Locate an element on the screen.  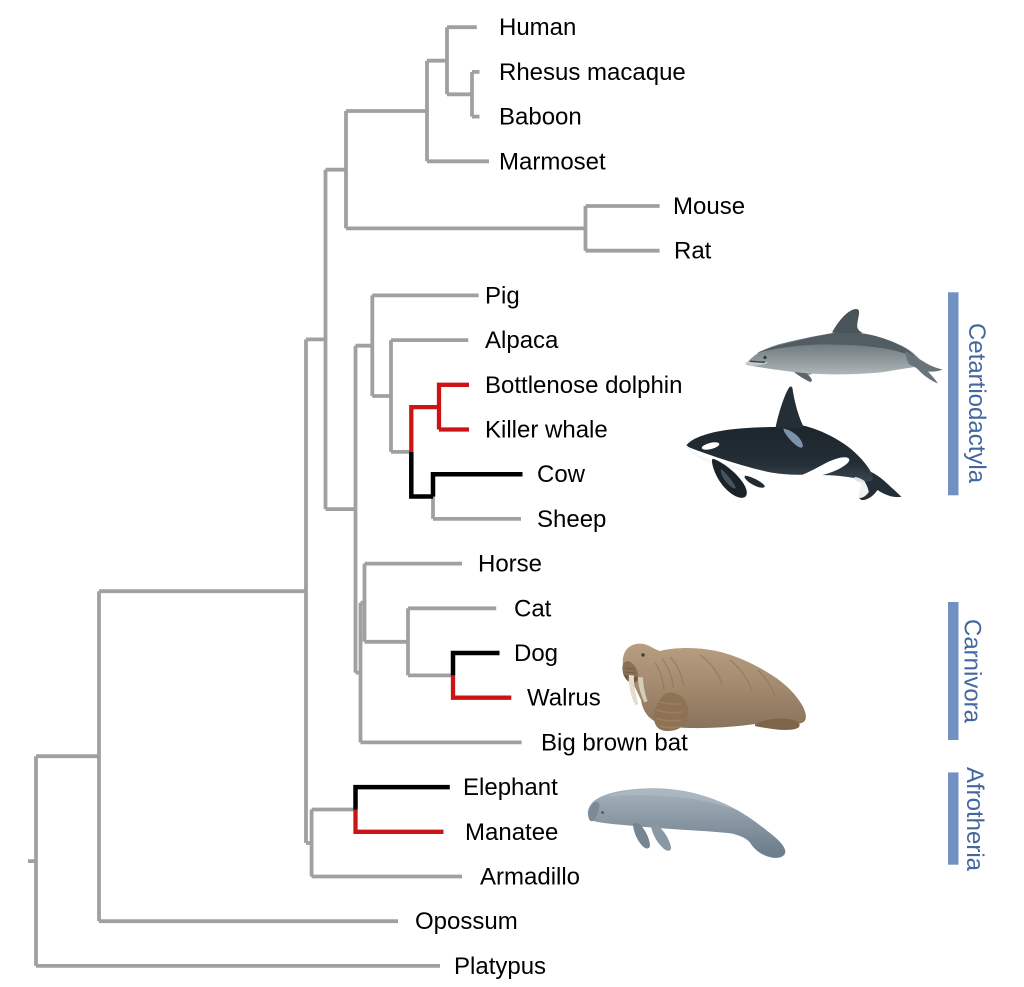
svg-text: Bottlenose dolphin is located at coordinates (583, 385).